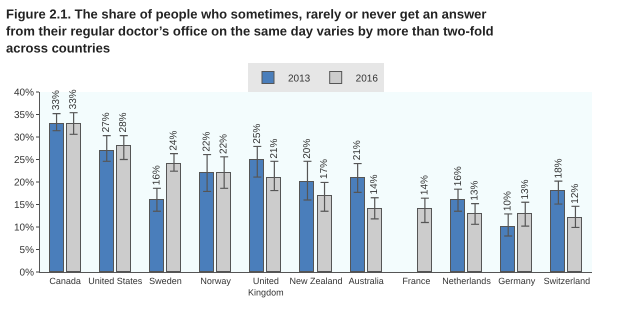 The width and height of the screenshot is (624, 328). Describe the element at coordinates (115, 281) in the screenshot. I see `x-tick-label: United States` at that location.